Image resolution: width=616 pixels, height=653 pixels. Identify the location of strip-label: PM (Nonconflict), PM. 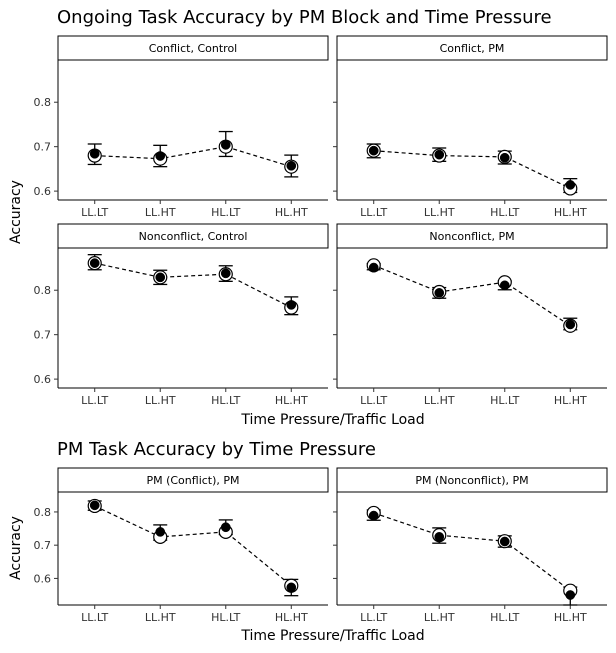
(471, 480).